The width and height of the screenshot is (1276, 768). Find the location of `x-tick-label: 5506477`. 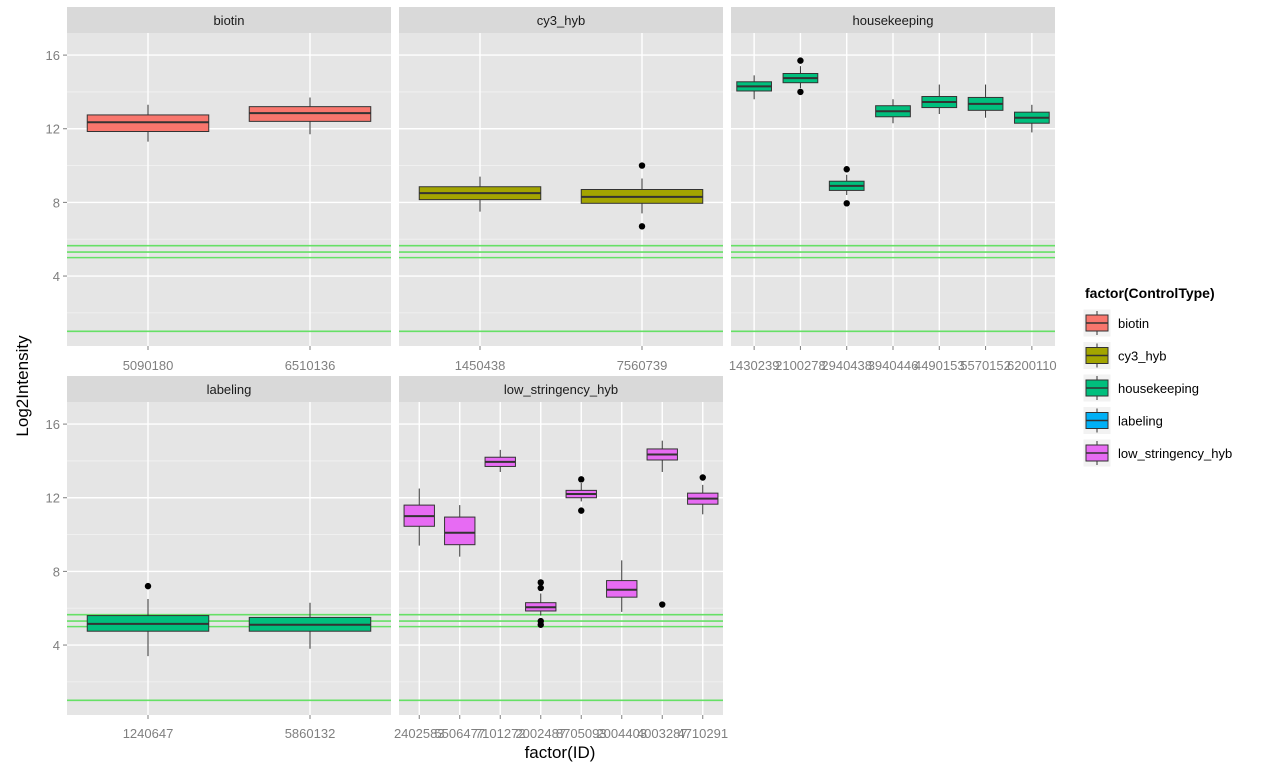

x-tick-label: 5506477 is located at coordinates (459, 733).